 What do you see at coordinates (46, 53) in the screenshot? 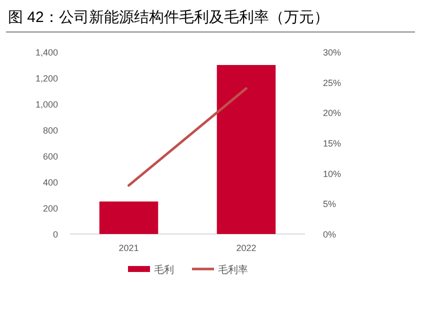
I see `y-tick-label: 1,400` at bounding box center [46, 53].